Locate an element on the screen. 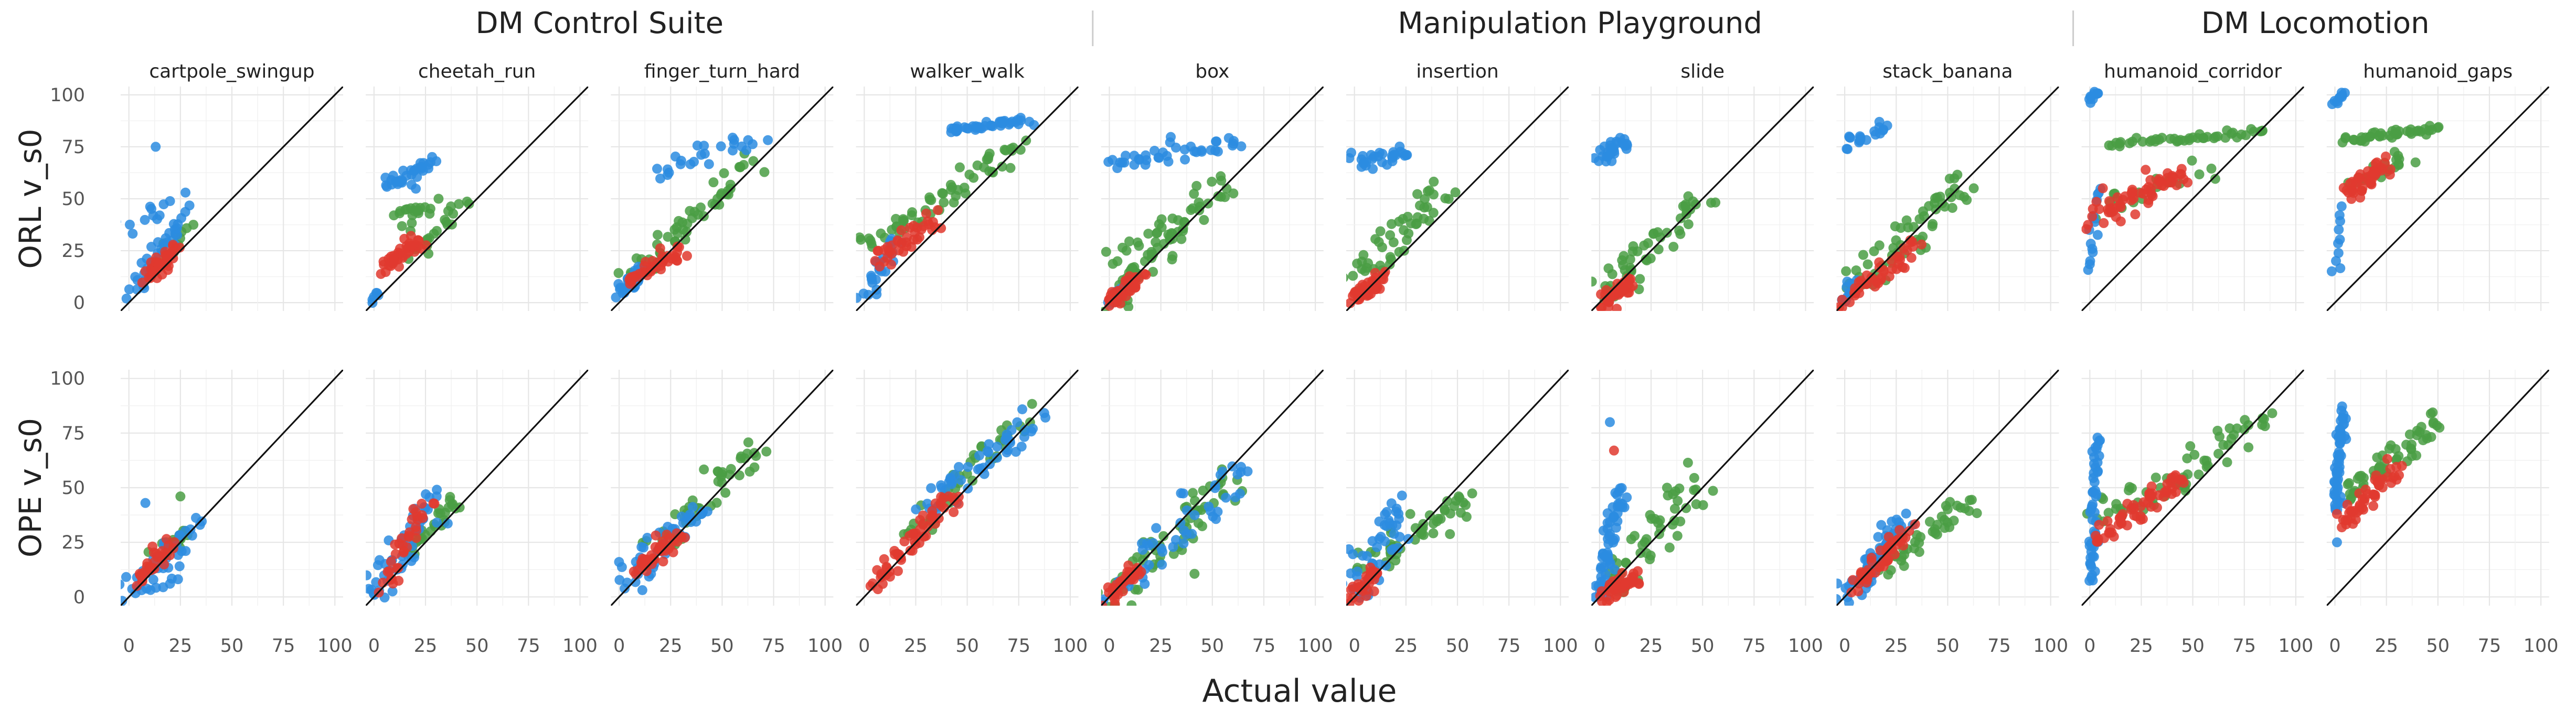 Image resolution: width=2576 pixels, height=720 pixels. x-tick-label: 75 is located at coordinates (1264, 646).